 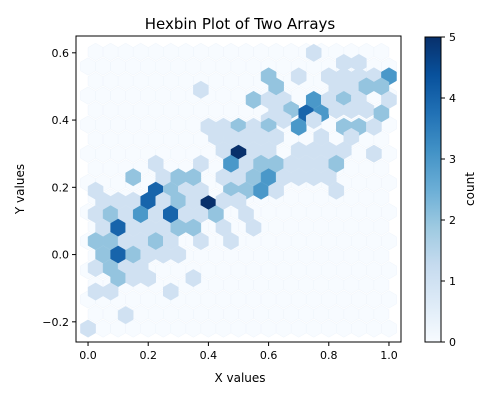 What do you see at coordinates (148, 355) in the screenshot?
I see `x-tick-label: 0.2` at bounding box center [148, 355].